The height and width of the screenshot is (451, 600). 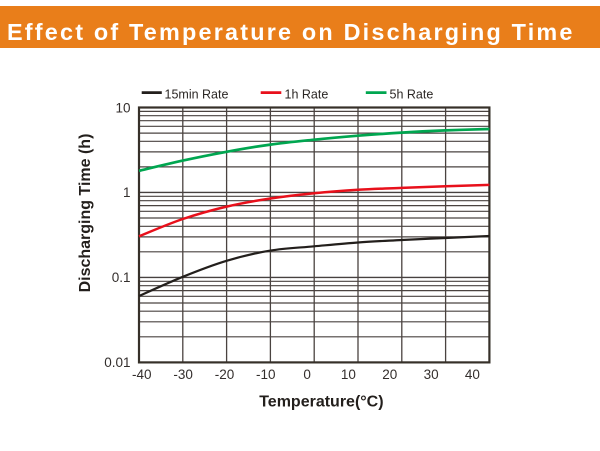 What do you see at coordinates (389, 374) in the screenshot?
I see `svg-text: 20` at bounding box center [389, 374].